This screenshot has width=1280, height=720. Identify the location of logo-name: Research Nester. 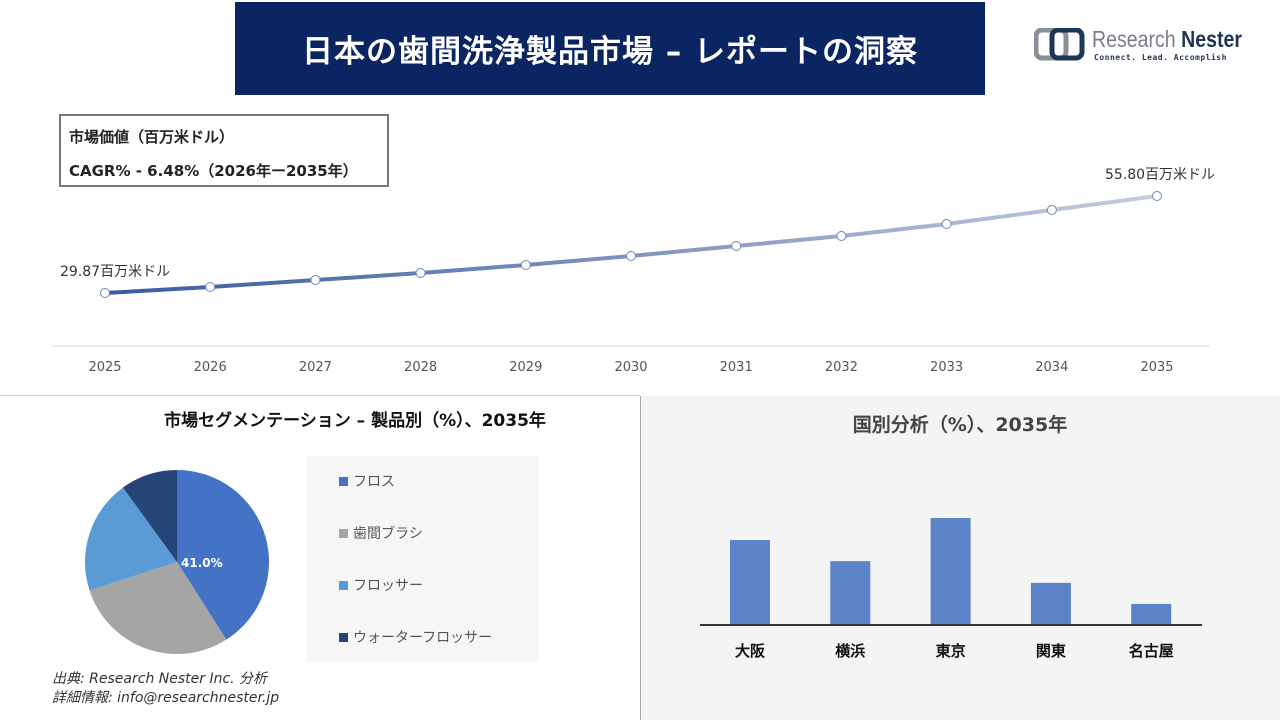
(1167, 39).